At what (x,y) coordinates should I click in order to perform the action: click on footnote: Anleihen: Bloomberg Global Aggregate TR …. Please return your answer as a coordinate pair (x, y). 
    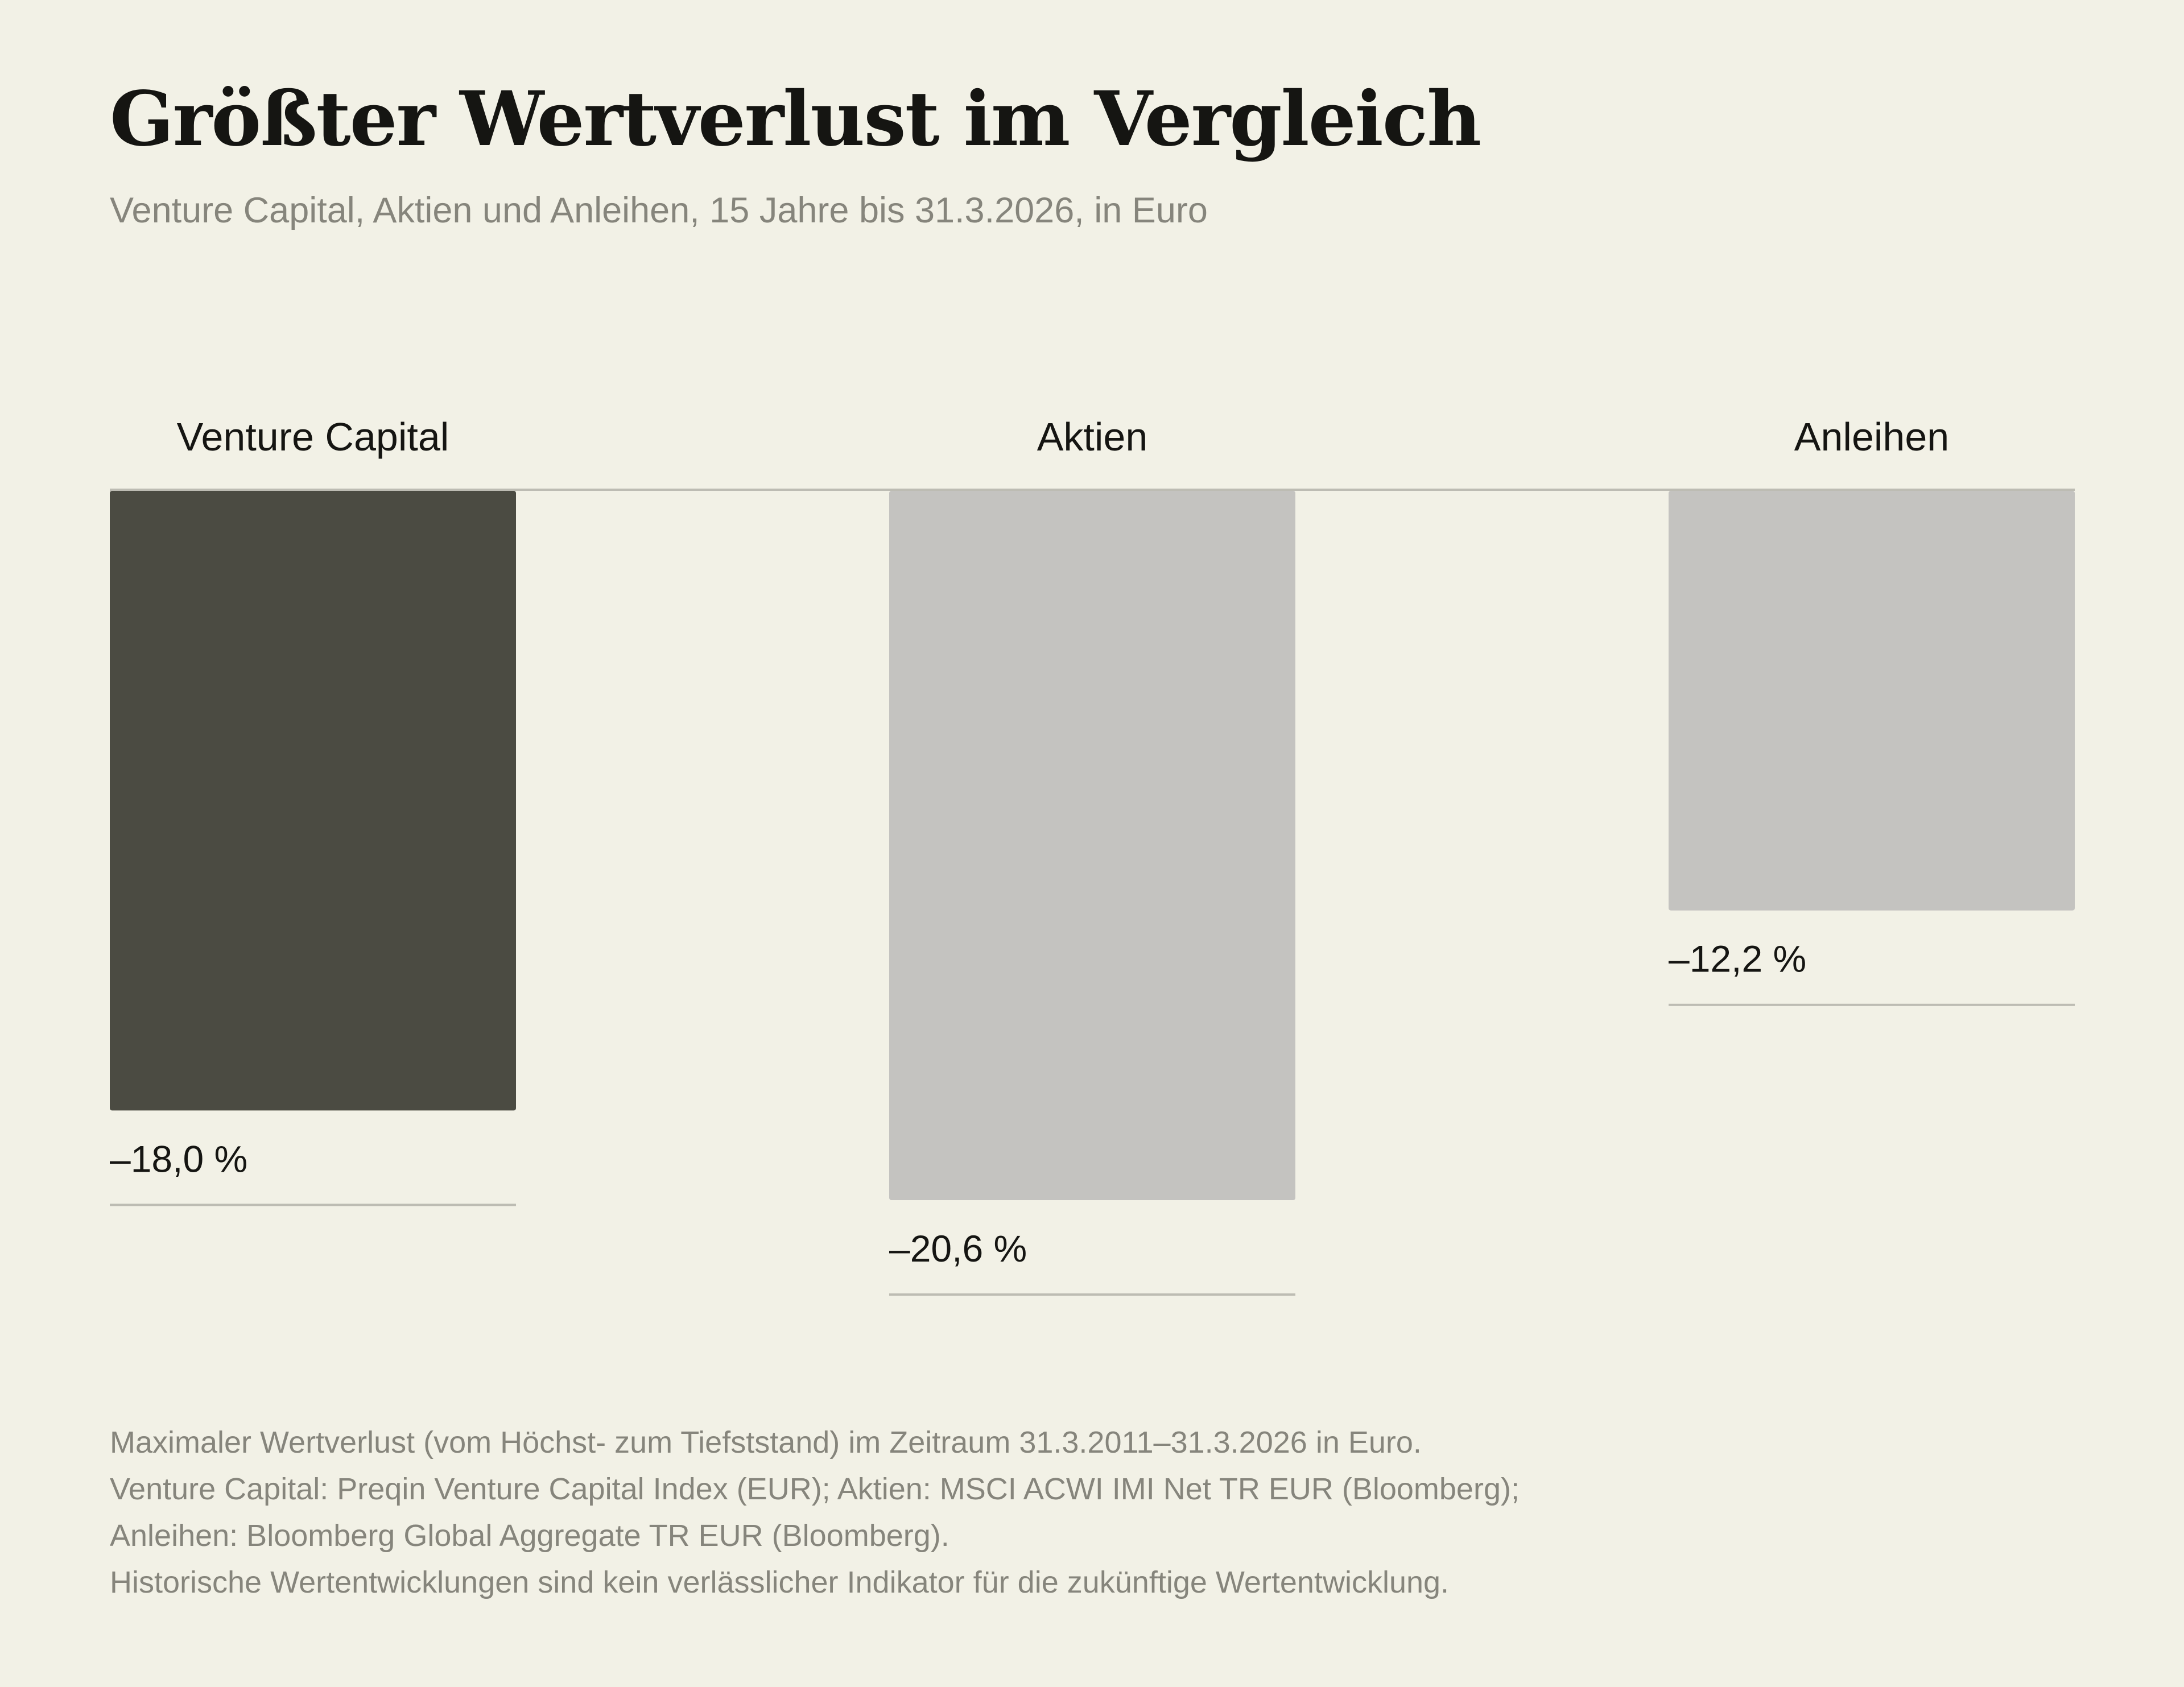
    Looking at the image, I should click on (529, 1536).